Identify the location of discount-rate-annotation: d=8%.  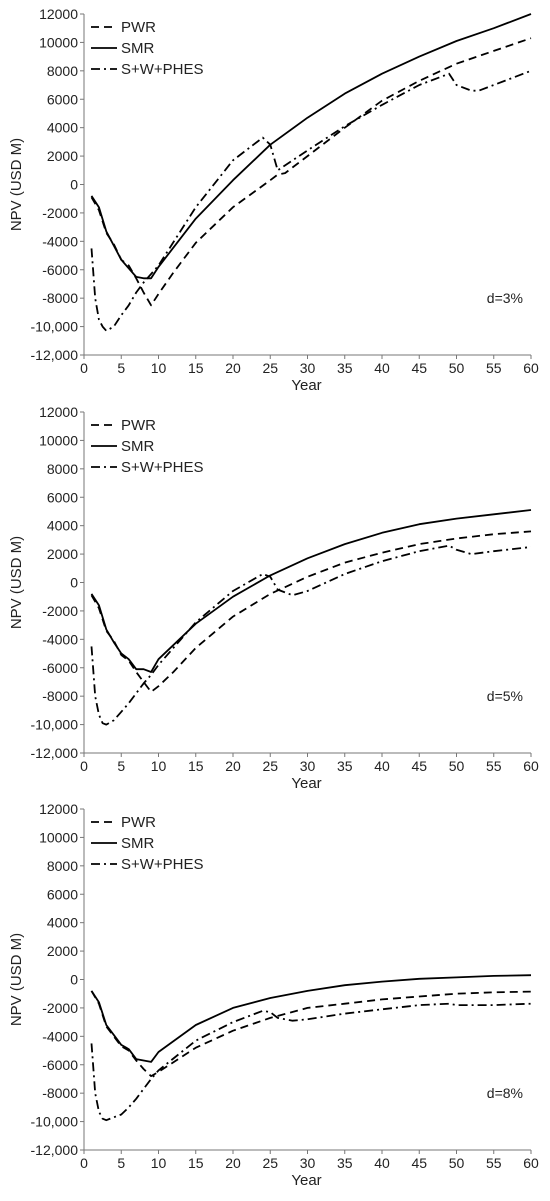
(505, 1093).